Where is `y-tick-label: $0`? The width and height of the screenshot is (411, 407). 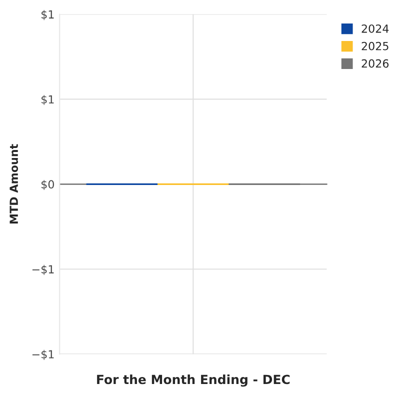 y-tick-label: $0 is located at coordinates (48, 185).